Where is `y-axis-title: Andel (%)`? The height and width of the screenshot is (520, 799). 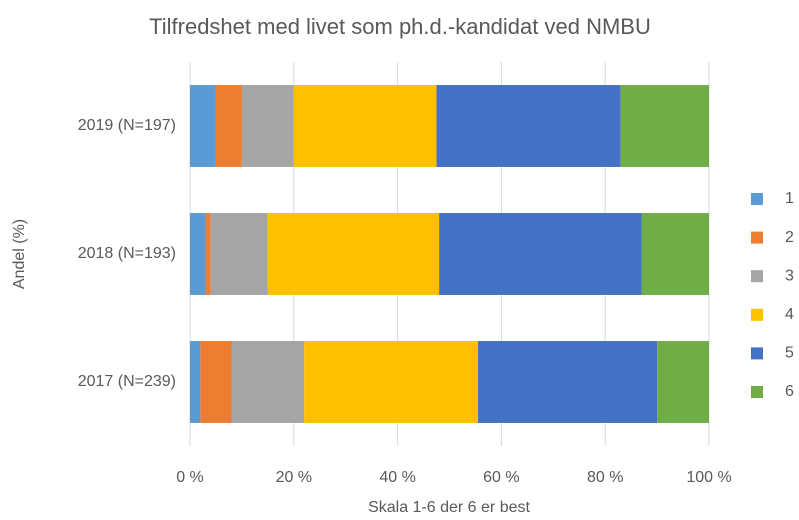 y-axis-title: Andel (%) is located at coordinates (19, 254).